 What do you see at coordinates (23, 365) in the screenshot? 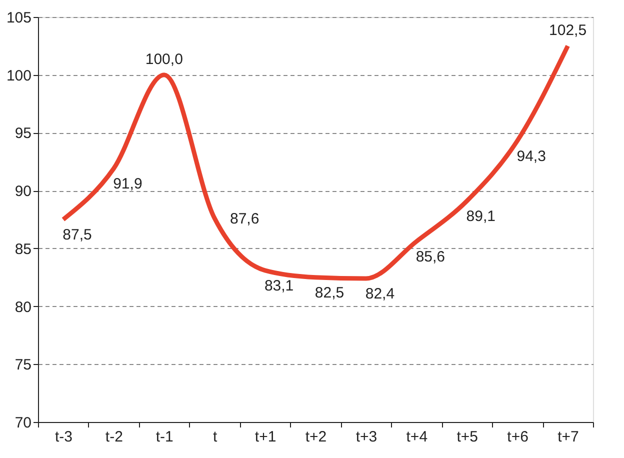
I see `y-tick-label: 75` at bounding box center [23, 365].